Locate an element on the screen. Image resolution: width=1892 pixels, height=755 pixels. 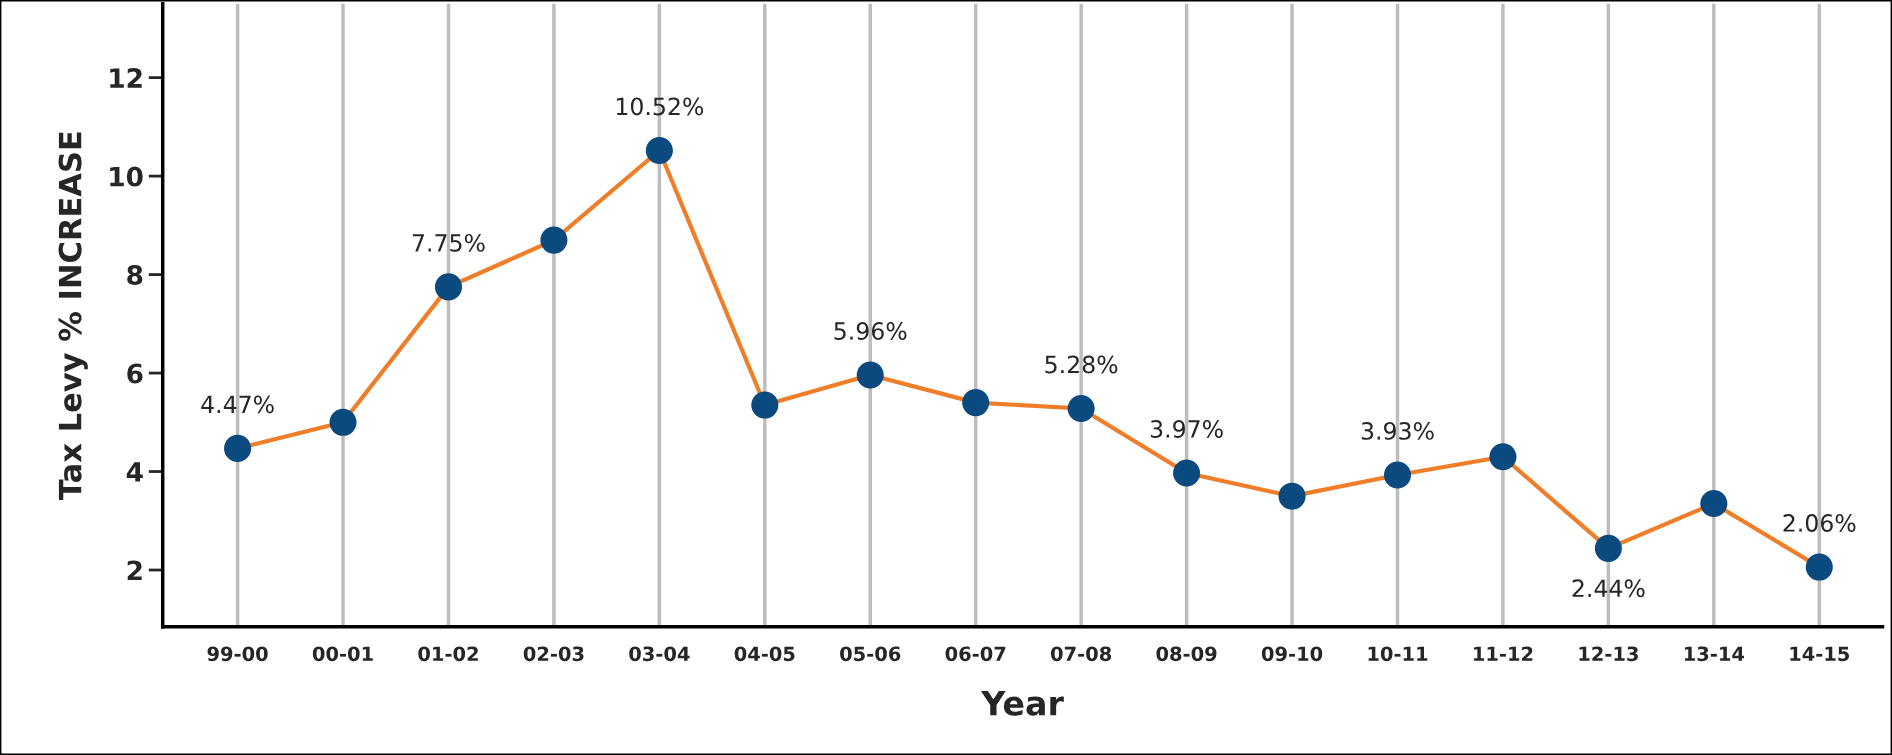
x-tick-label: 02-03 is located at coordinates (553, 654).